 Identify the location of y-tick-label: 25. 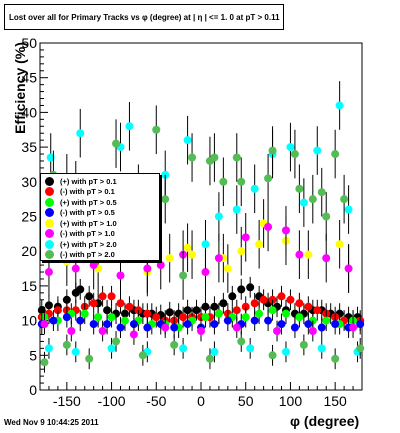
(29, 217).